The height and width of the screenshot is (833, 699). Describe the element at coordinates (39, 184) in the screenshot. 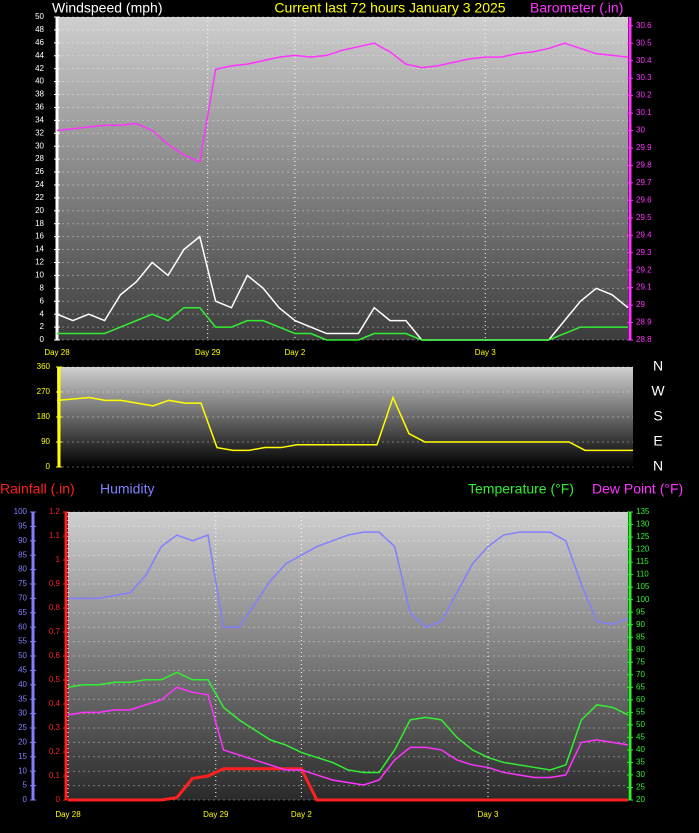

I see `tick-label: 24` at that location.